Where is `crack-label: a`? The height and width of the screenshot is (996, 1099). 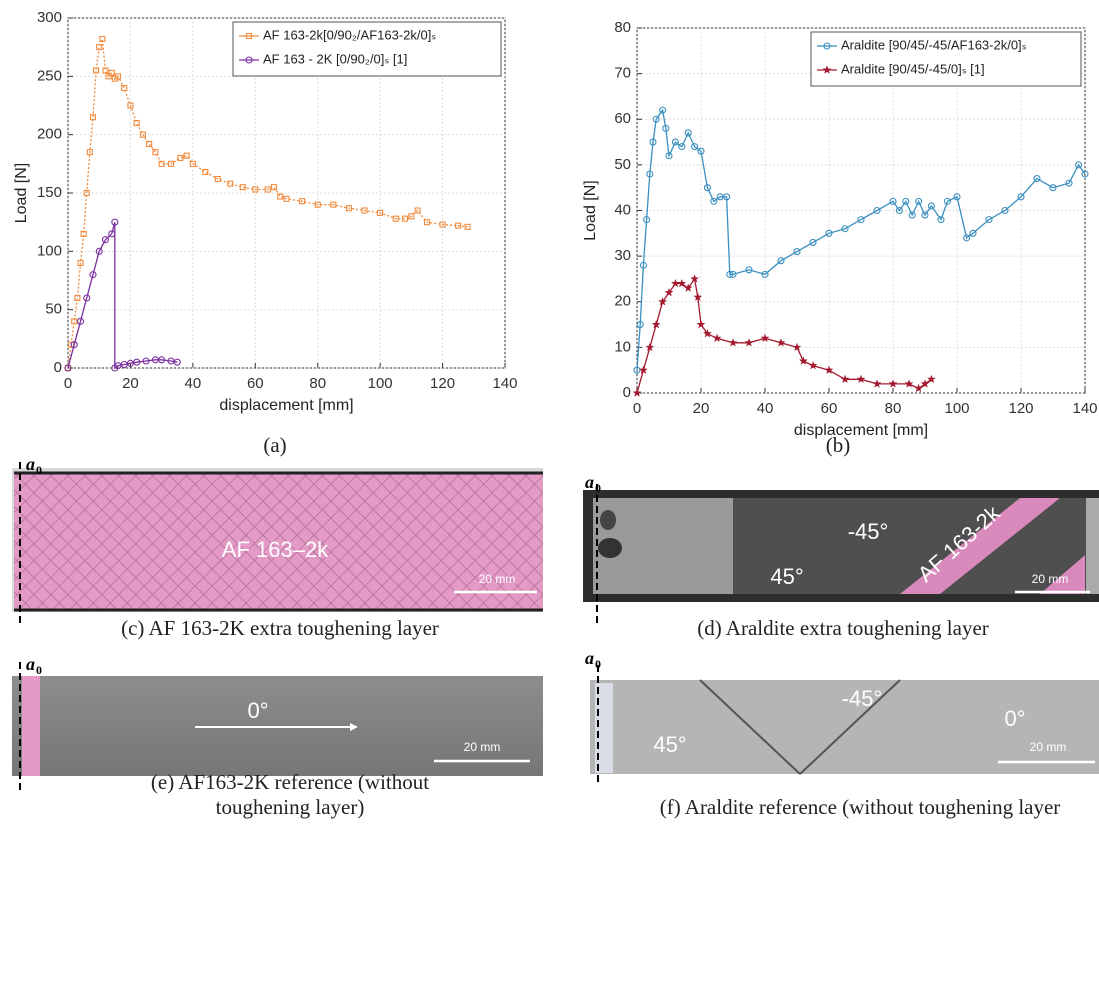 crack-label: a is located at coordinates (30, 664).